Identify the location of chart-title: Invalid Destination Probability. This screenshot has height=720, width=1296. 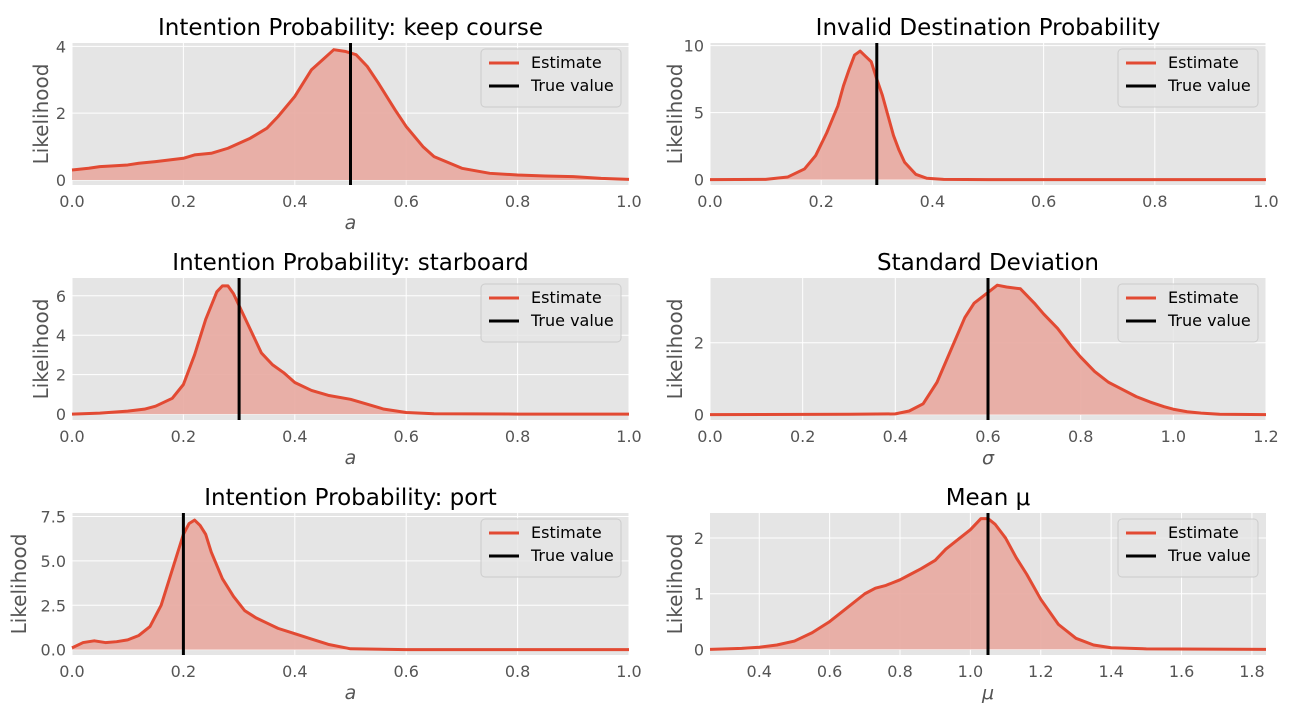
(988, 28).